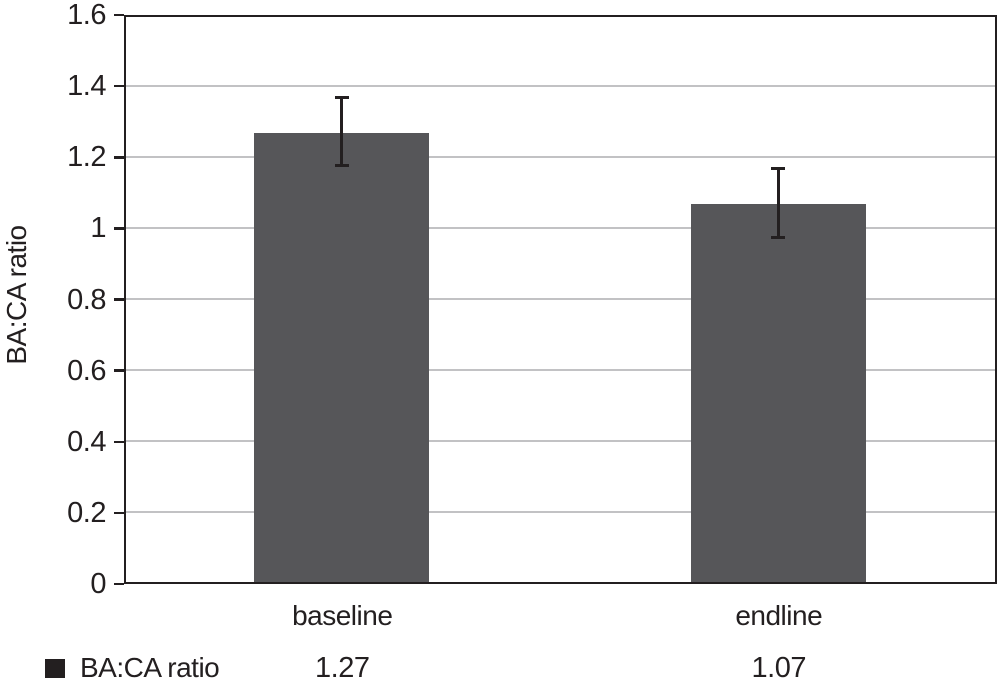  What do you see at coordinates (778, 392) in the screenshot?
I see `bar-endline` at bounding box center [778, 392].